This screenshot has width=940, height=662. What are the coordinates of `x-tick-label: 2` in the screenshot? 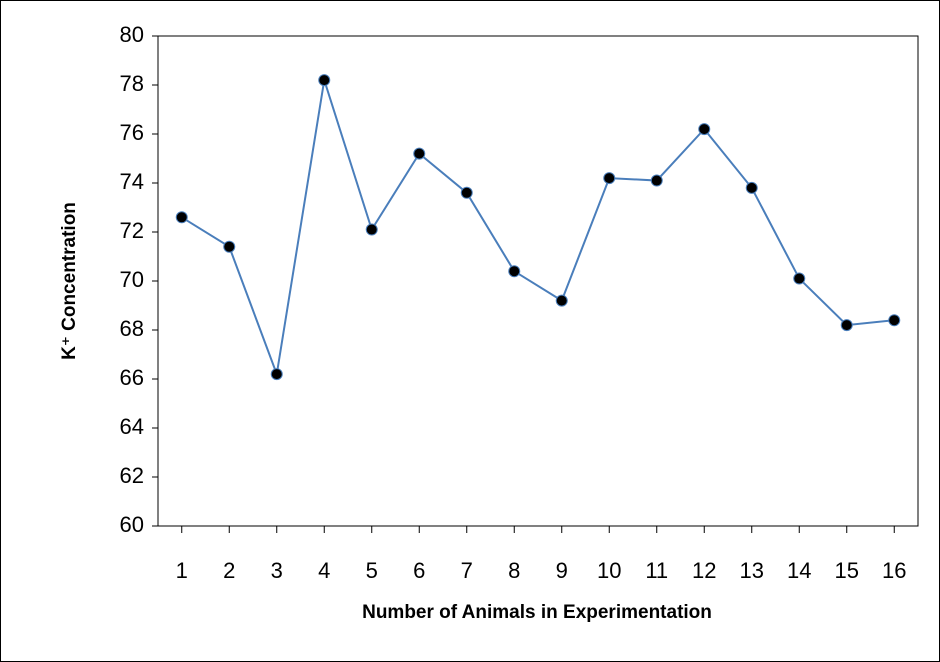 It's located at (229, 570).